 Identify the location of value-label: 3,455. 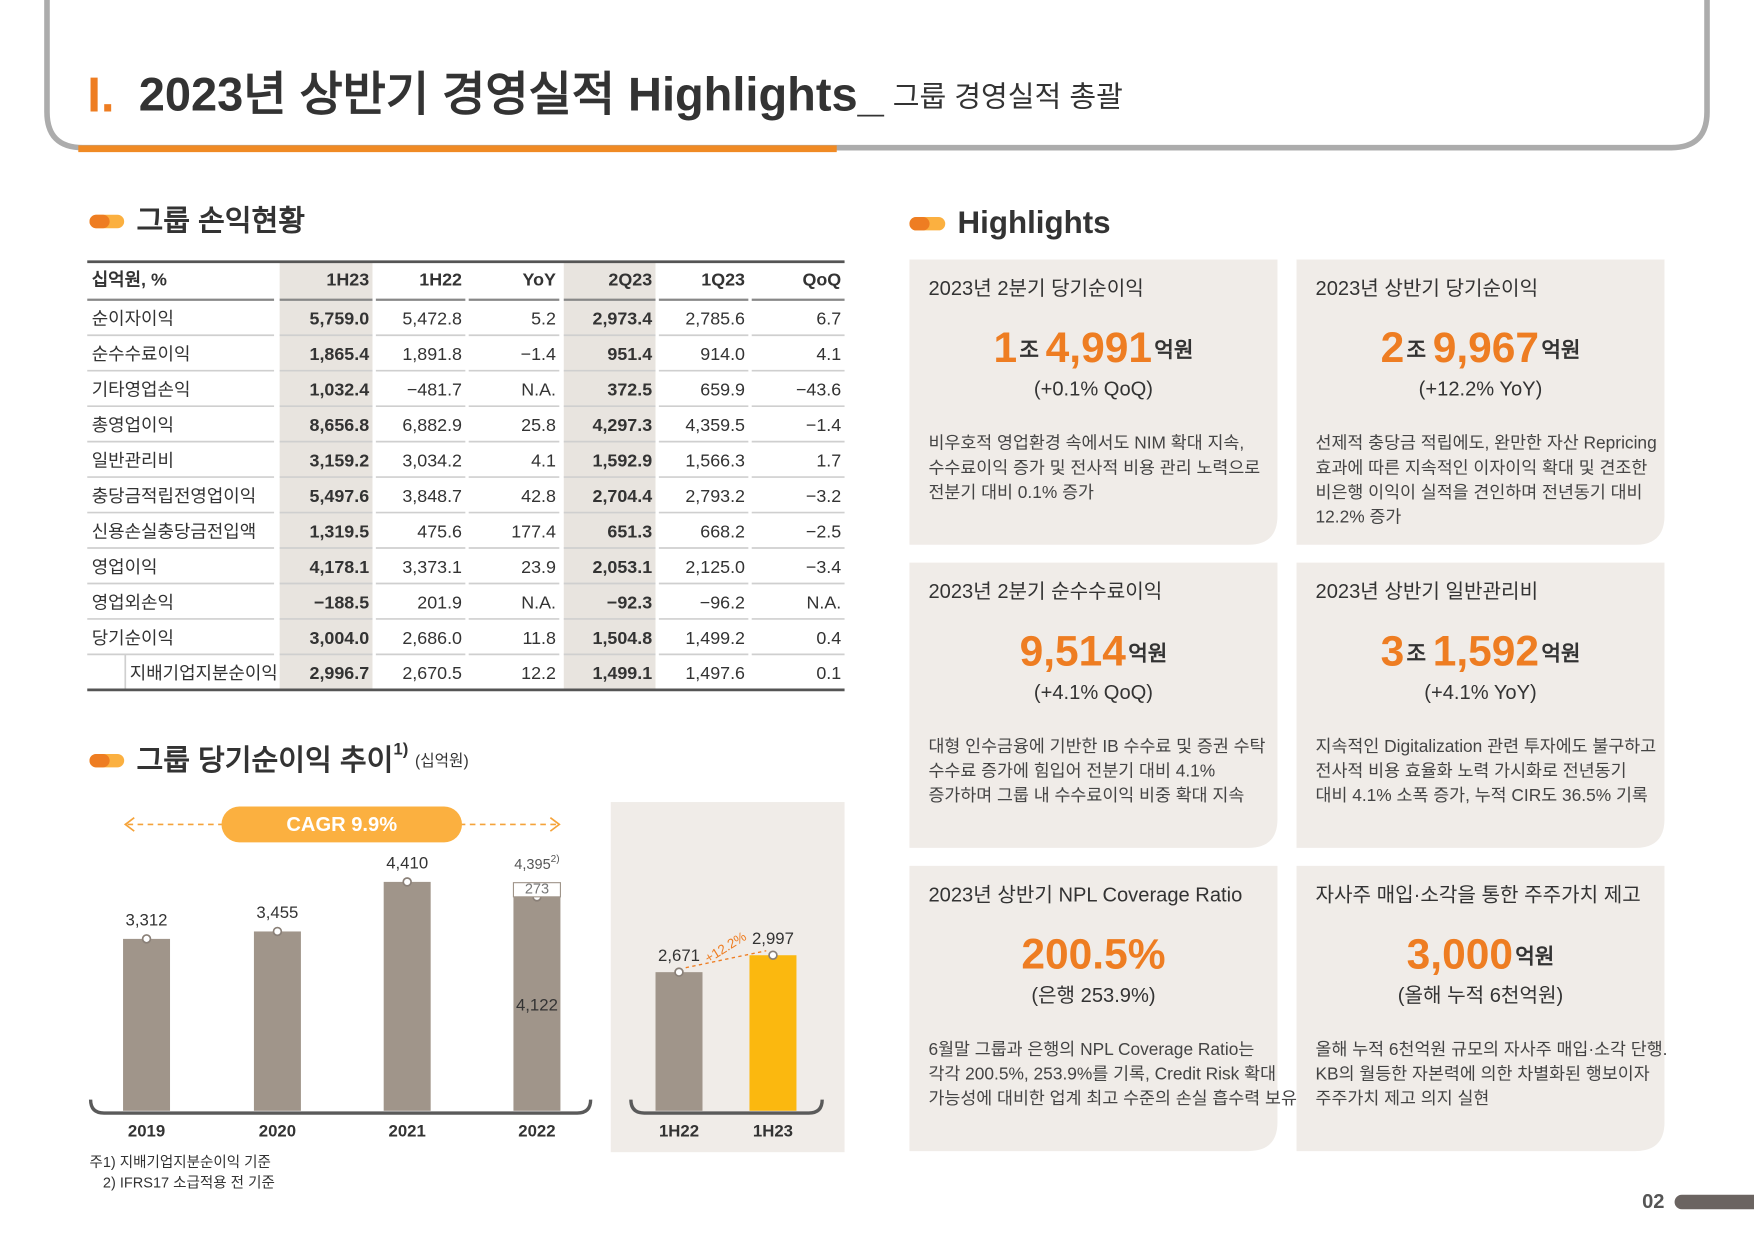
(277, 912).